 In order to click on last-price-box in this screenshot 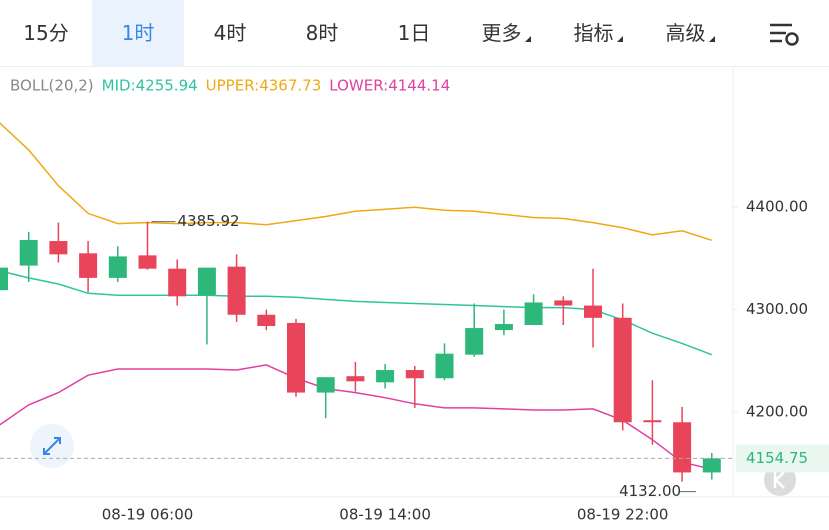, I will do `click(782, 458)`.